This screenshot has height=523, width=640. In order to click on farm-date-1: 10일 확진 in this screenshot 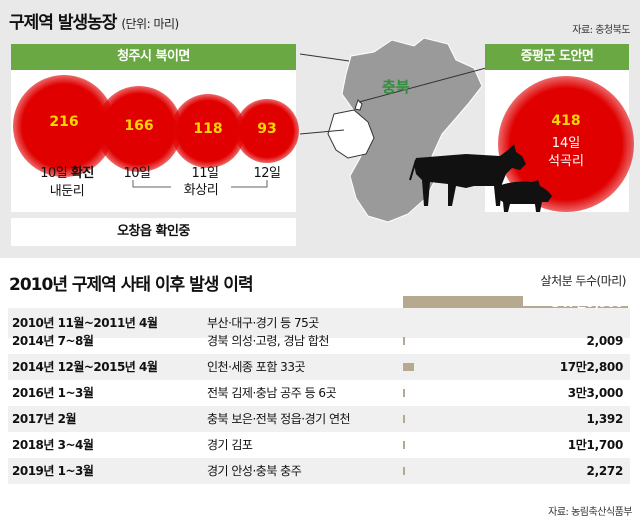, I will do `click(67, 173)`.